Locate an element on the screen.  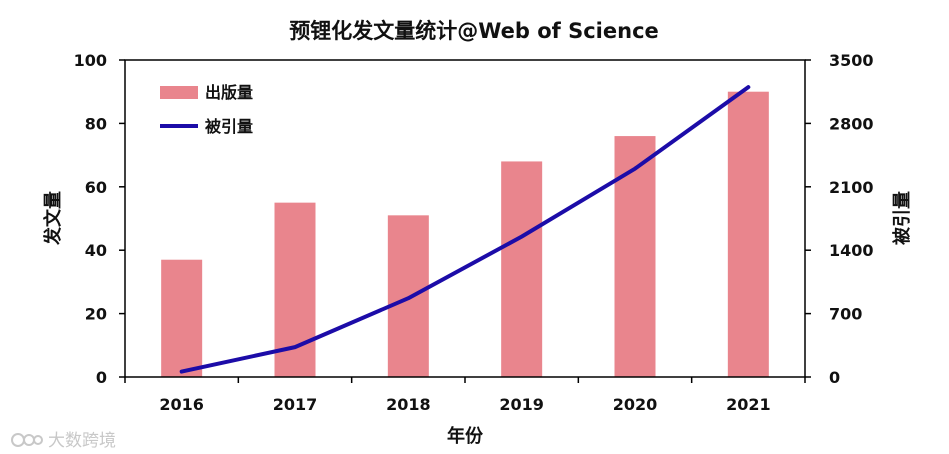
right-tick-label: 1400 is located at coordinates (851, 250).